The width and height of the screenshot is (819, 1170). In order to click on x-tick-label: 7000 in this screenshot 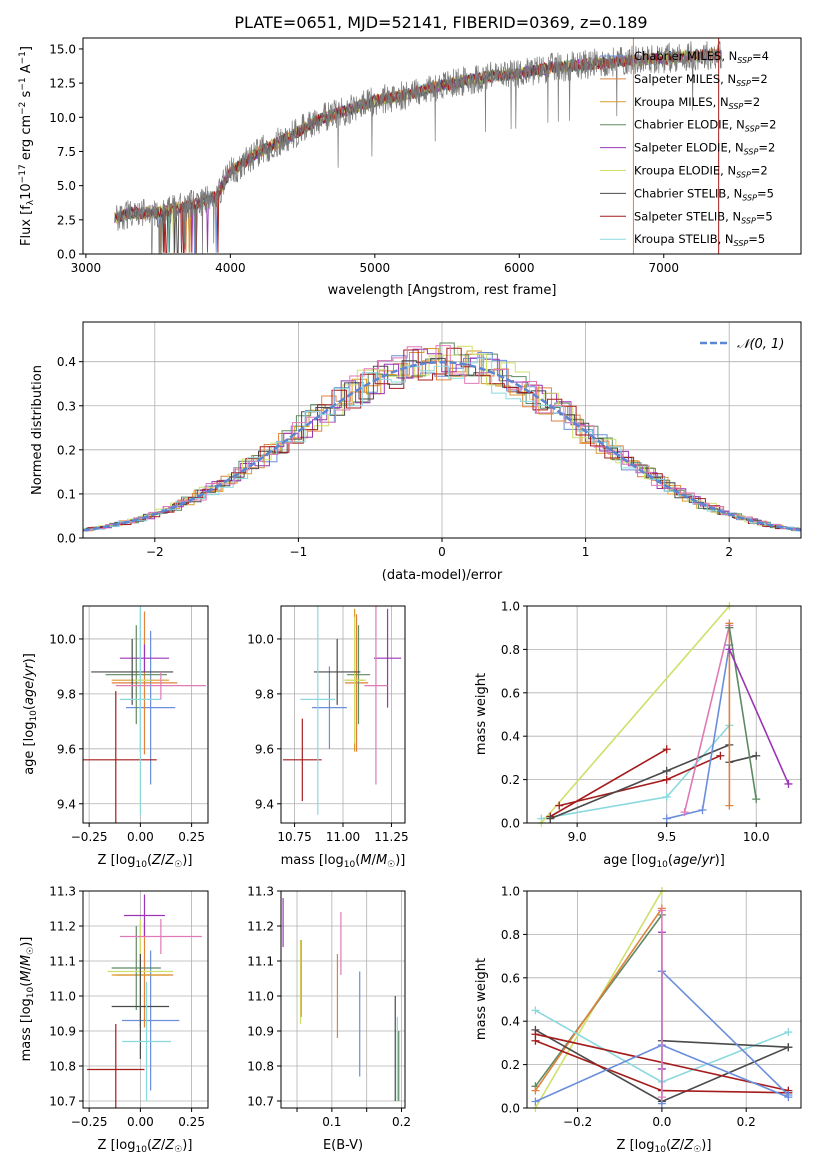, I will do `click(663, 268)`.